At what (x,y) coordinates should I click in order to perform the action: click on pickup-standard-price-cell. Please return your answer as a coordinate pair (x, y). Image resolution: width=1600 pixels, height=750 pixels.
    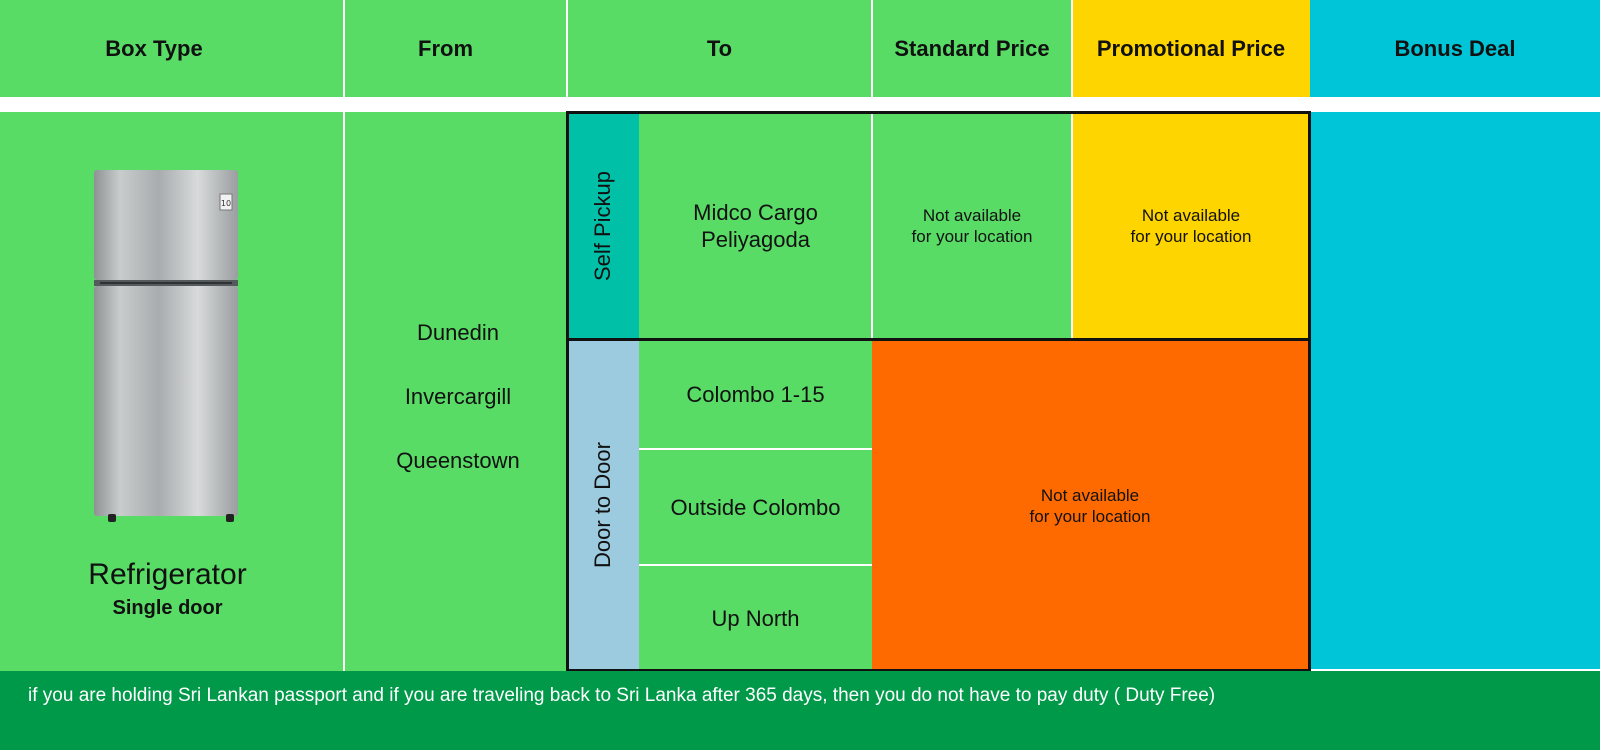
    Looking at the image, I should click on (972, 225).